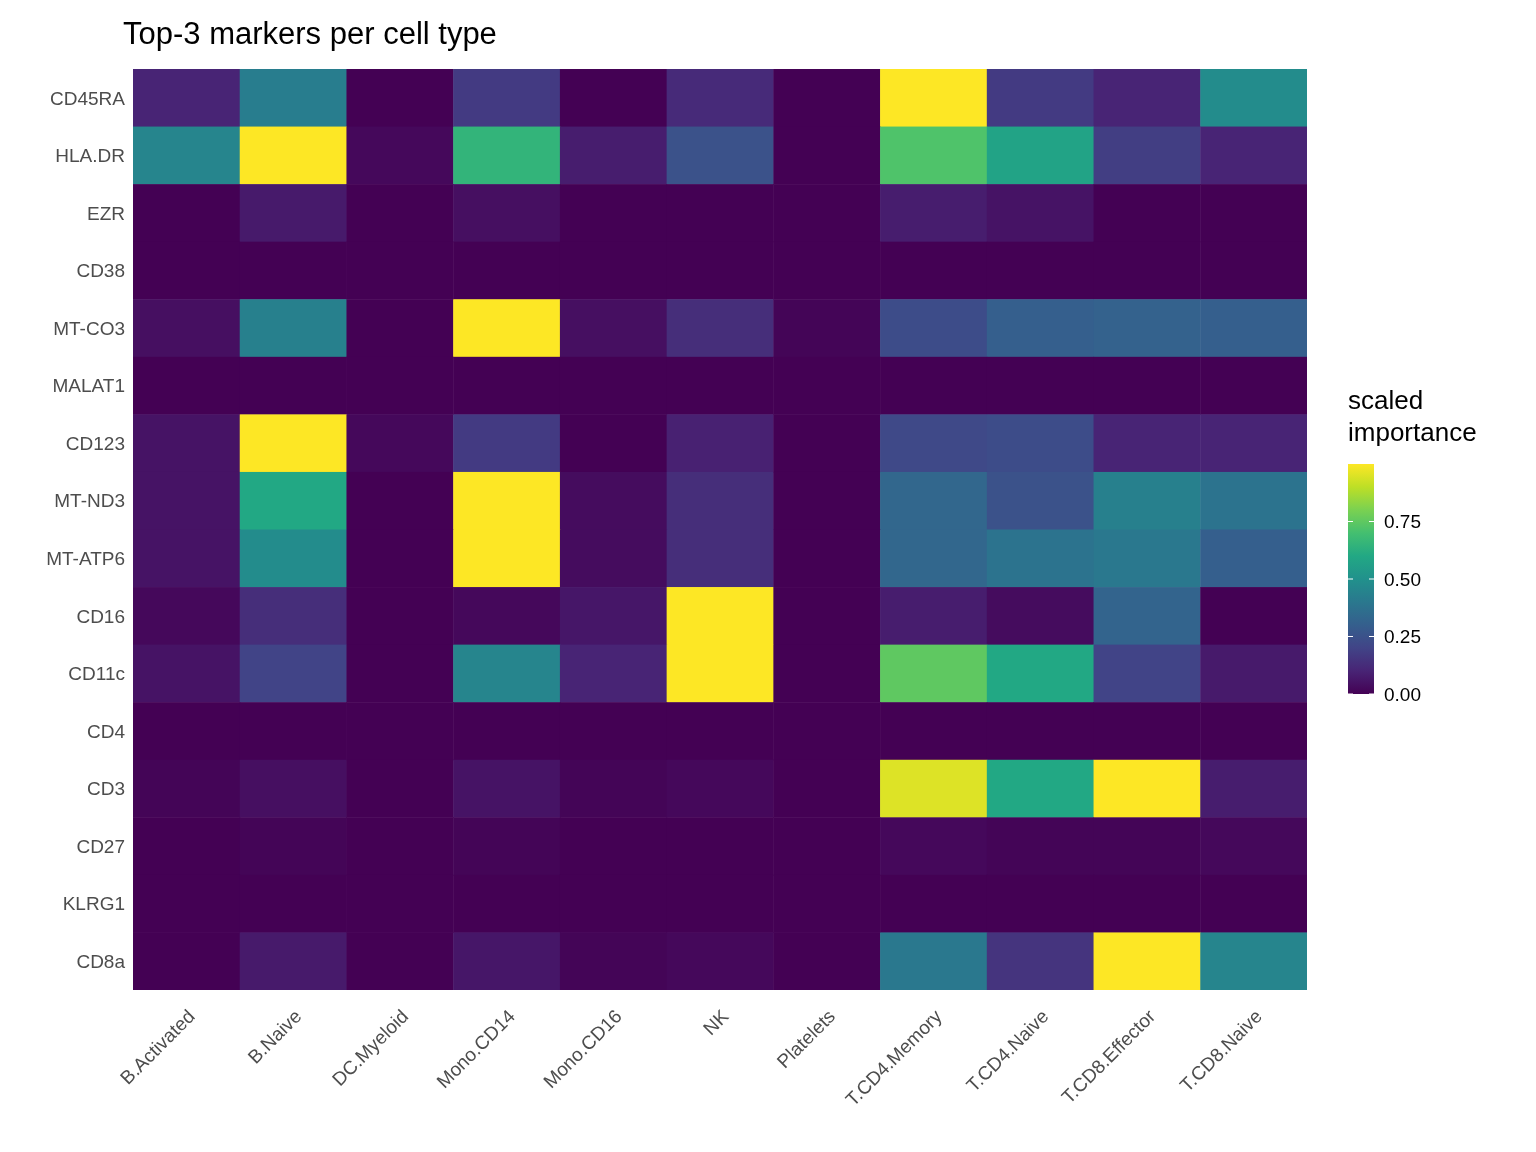 This screenshot has height=1152, width=1536. Describe the element at coordinates (1402, 579) in the screenshot. I see `color-bar-label: 0.50` at that location.